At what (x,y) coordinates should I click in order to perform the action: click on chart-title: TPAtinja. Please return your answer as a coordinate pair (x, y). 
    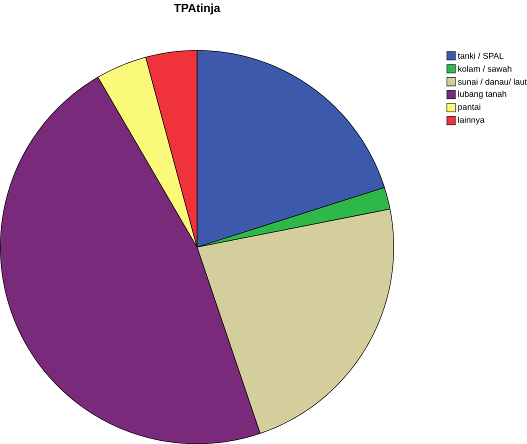
    Looking at the image, I should click on (197, 8).